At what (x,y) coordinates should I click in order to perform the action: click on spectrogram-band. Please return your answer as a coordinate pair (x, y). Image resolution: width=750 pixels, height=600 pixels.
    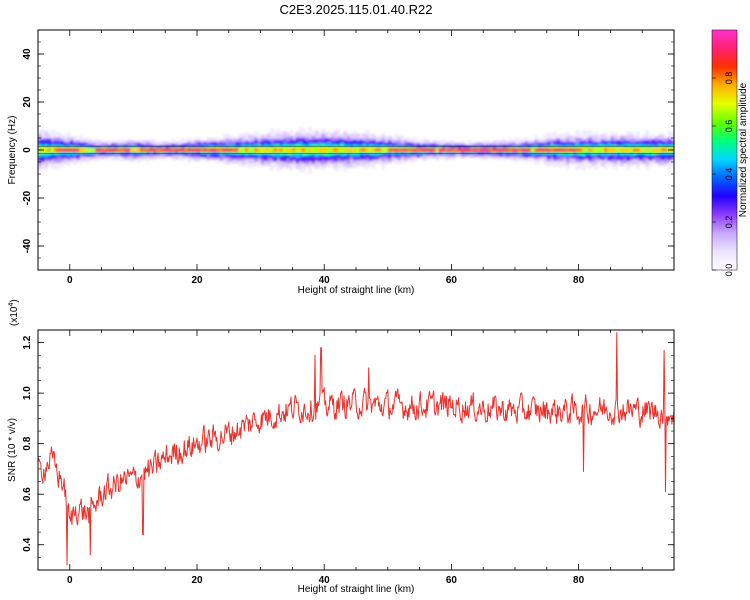
    Looking at the image, I should click on (356, 150).